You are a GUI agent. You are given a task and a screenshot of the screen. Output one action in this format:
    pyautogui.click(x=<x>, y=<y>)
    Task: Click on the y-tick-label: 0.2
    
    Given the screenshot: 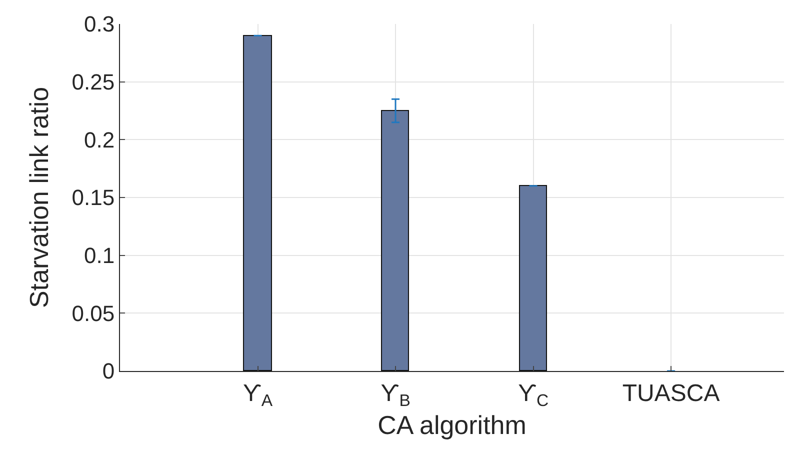 What is the action you would take?
    pyautogui.click(x=99, y=139)
    